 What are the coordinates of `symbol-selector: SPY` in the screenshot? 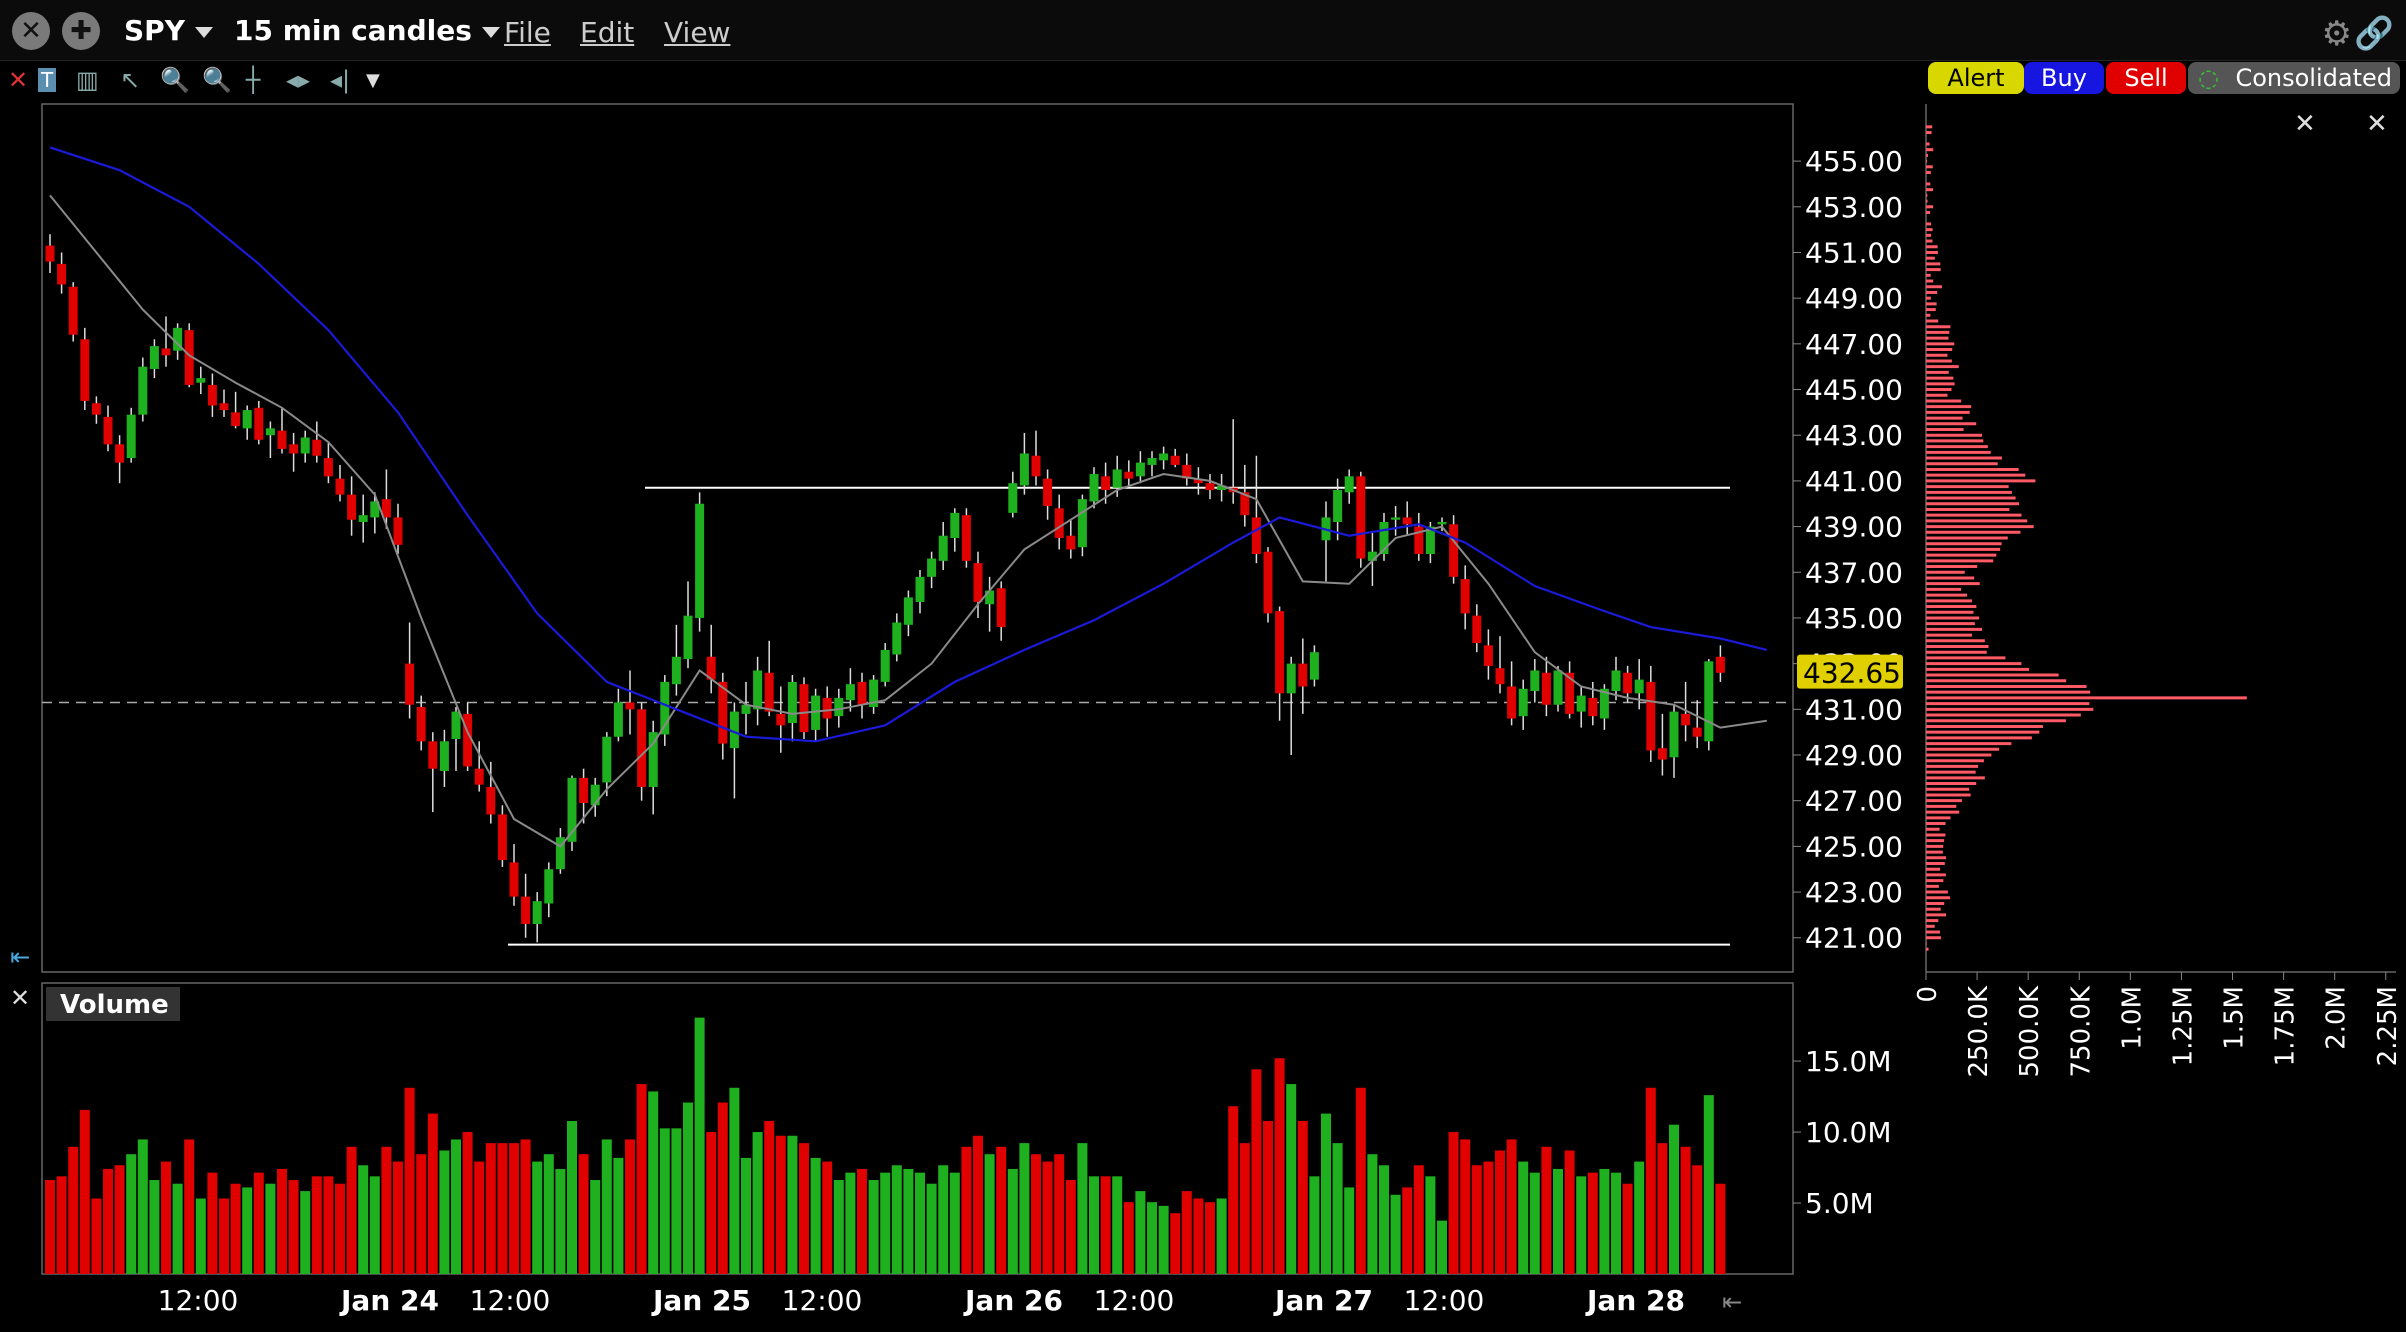 It's located at (168, 30).